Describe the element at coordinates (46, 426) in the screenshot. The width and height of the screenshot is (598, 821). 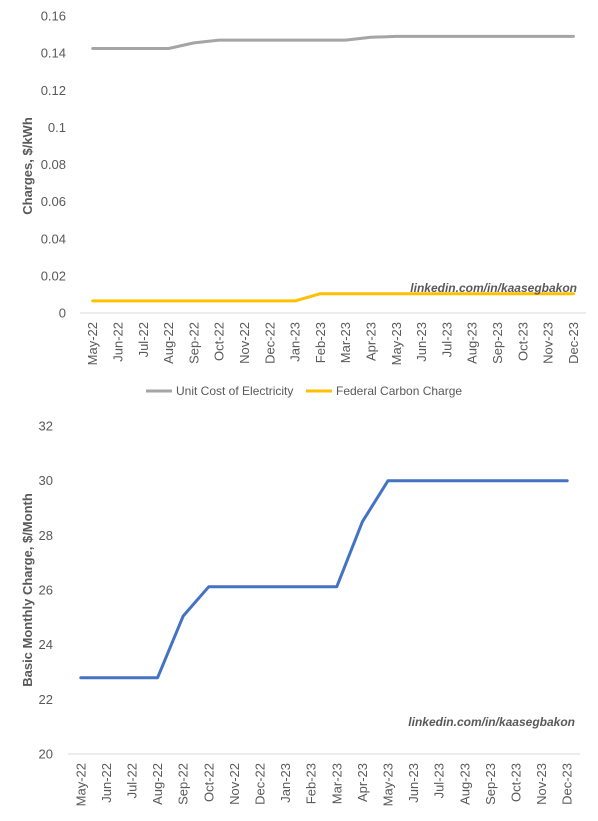
I see `c2-y-tick-label: 32` at that location.